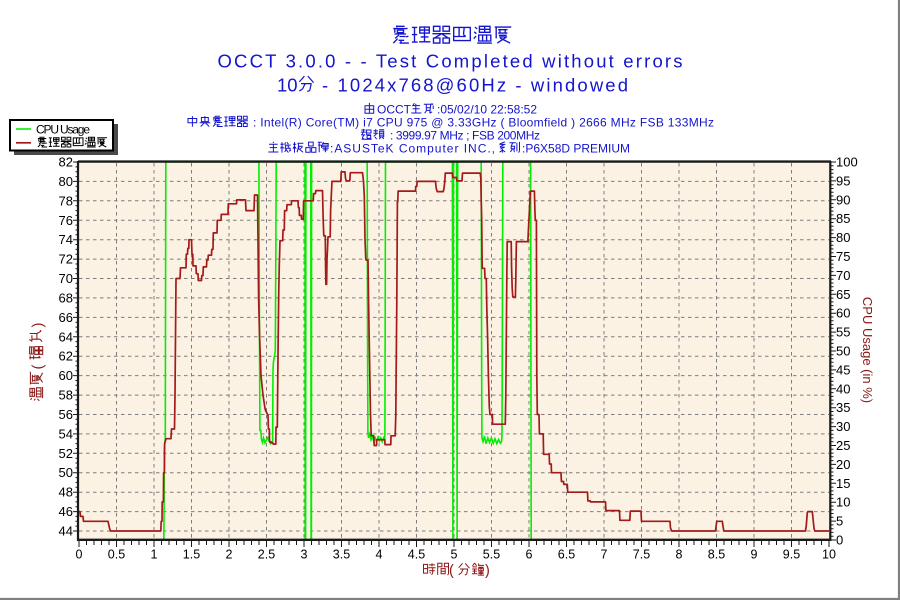  Describe the element at coordinates (66, 531) in the screenshot. I see `svg-text: 44` at that location.